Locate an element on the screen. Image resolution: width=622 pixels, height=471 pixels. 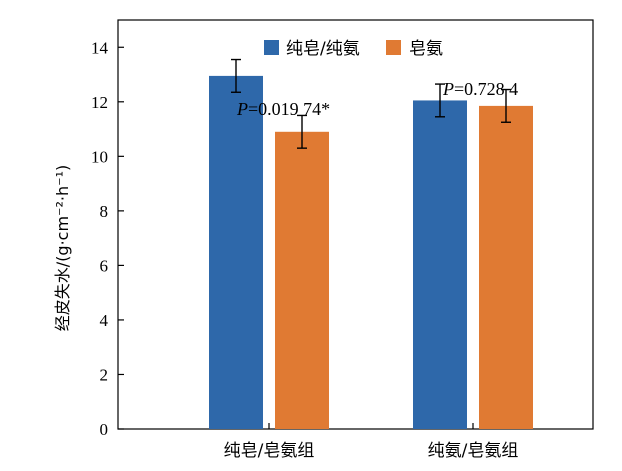
y-tick-label: 12 is located at coordinates (99, 102).